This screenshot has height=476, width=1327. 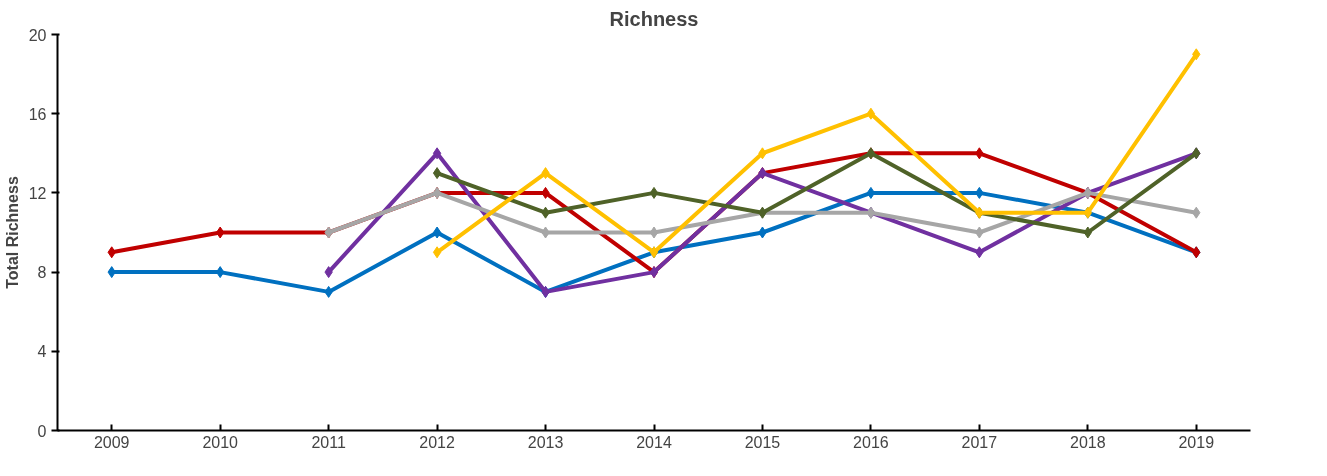 I want to click on chart-title: Richness, so click(x=654, y=18).